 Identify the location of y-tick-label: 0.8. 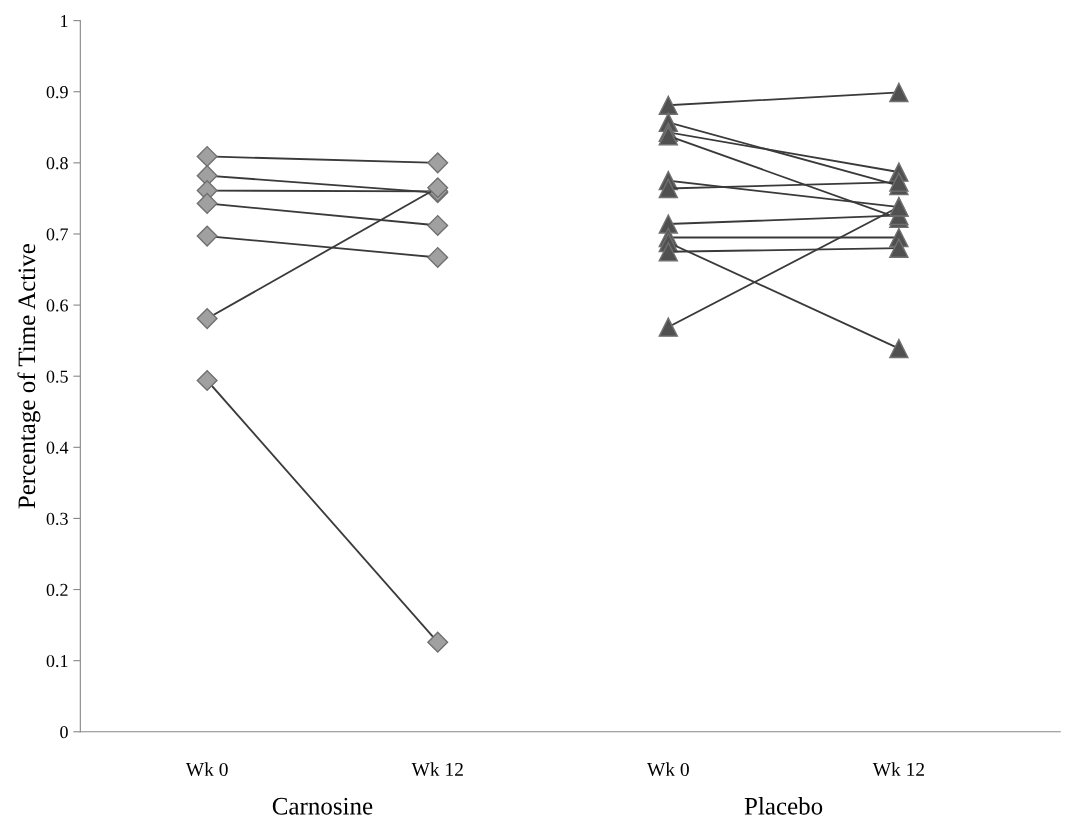
(57, 163).